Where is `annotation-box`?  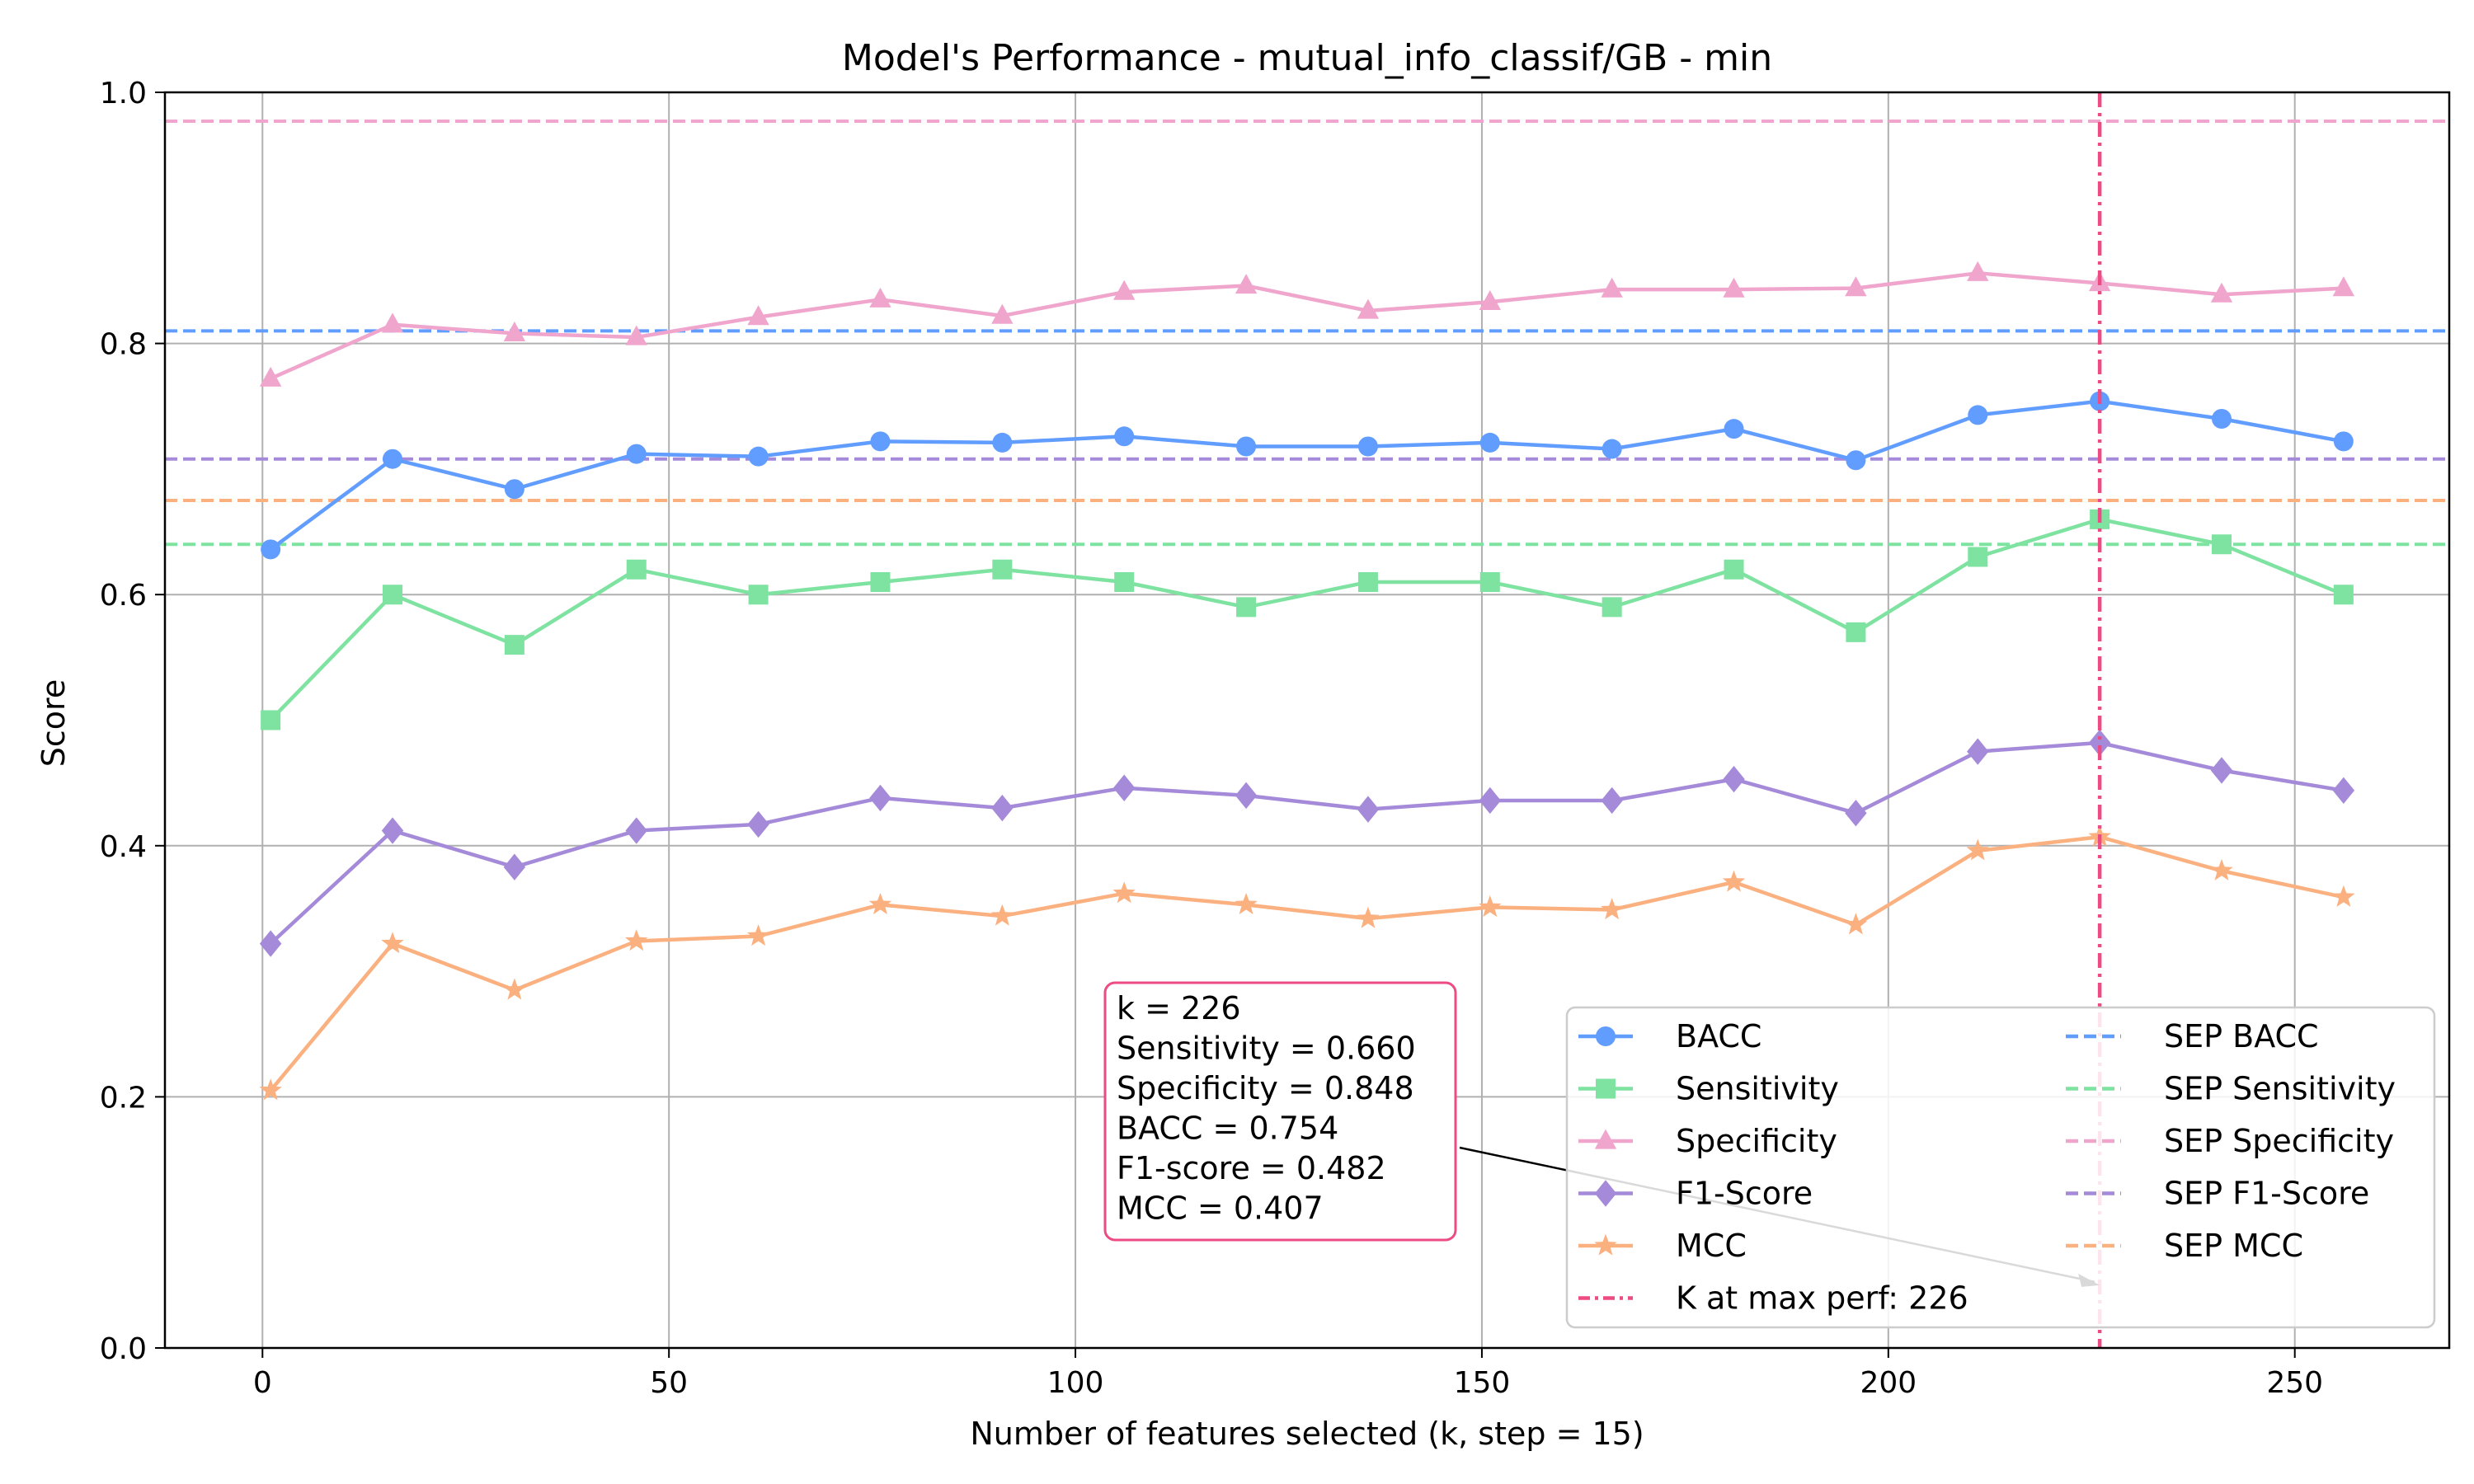
annotation-box is located at coordinates (1280, 1111).